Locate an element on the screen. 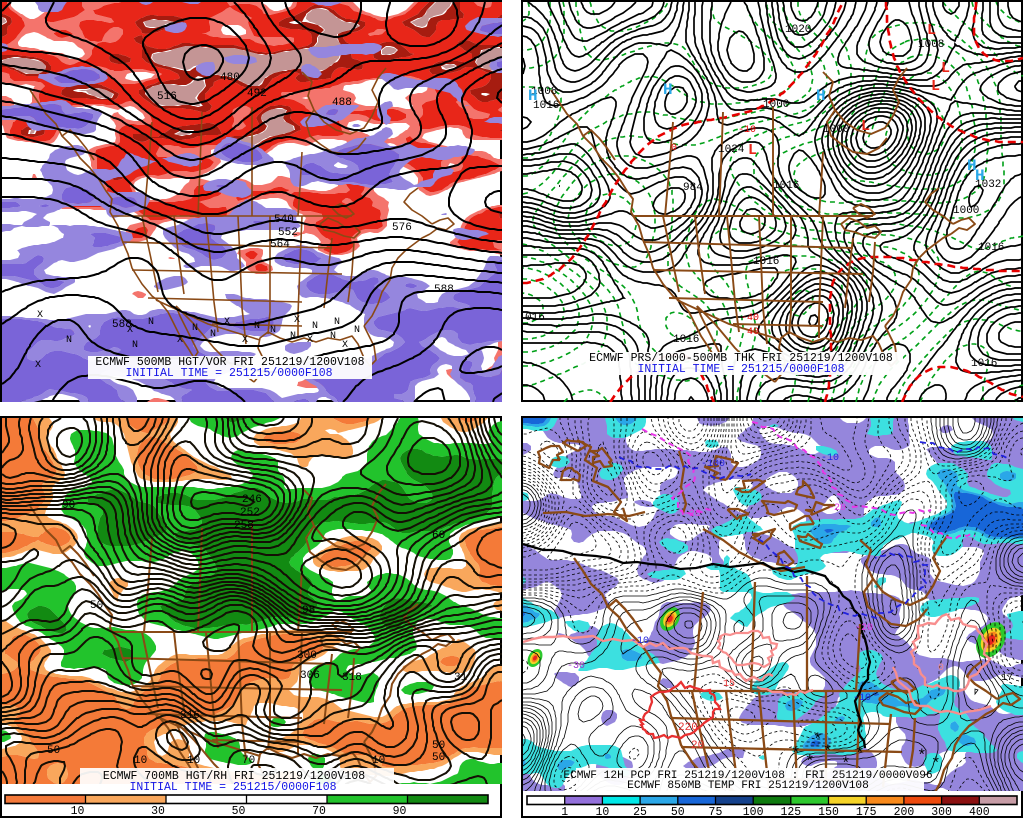 The height and width of the screenshot is (819, 1024). svg-text: 220 is located at coordinates (688, 728).